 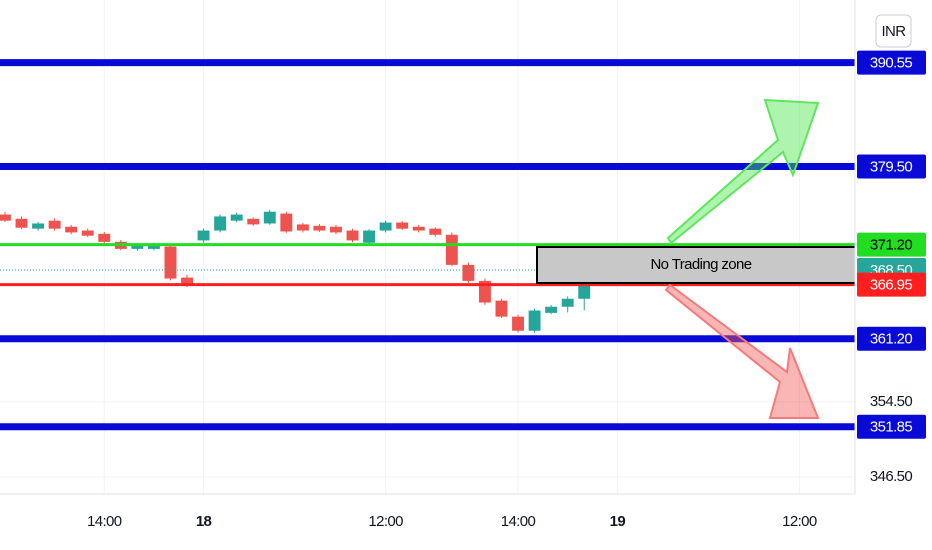 I want to click on level-label: 351.85, so click(x=891, y=427).